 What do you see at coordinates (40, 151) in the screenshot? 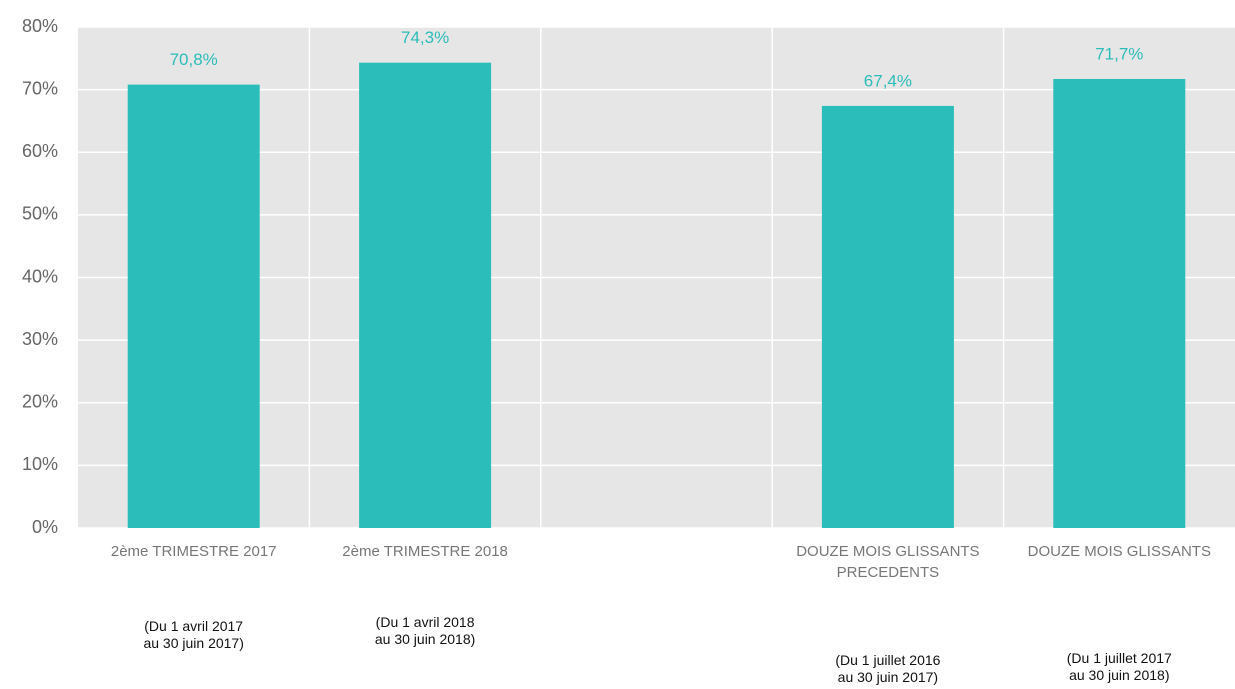
I see `y-tick-label: 60%` at bounding box center [40, 151].